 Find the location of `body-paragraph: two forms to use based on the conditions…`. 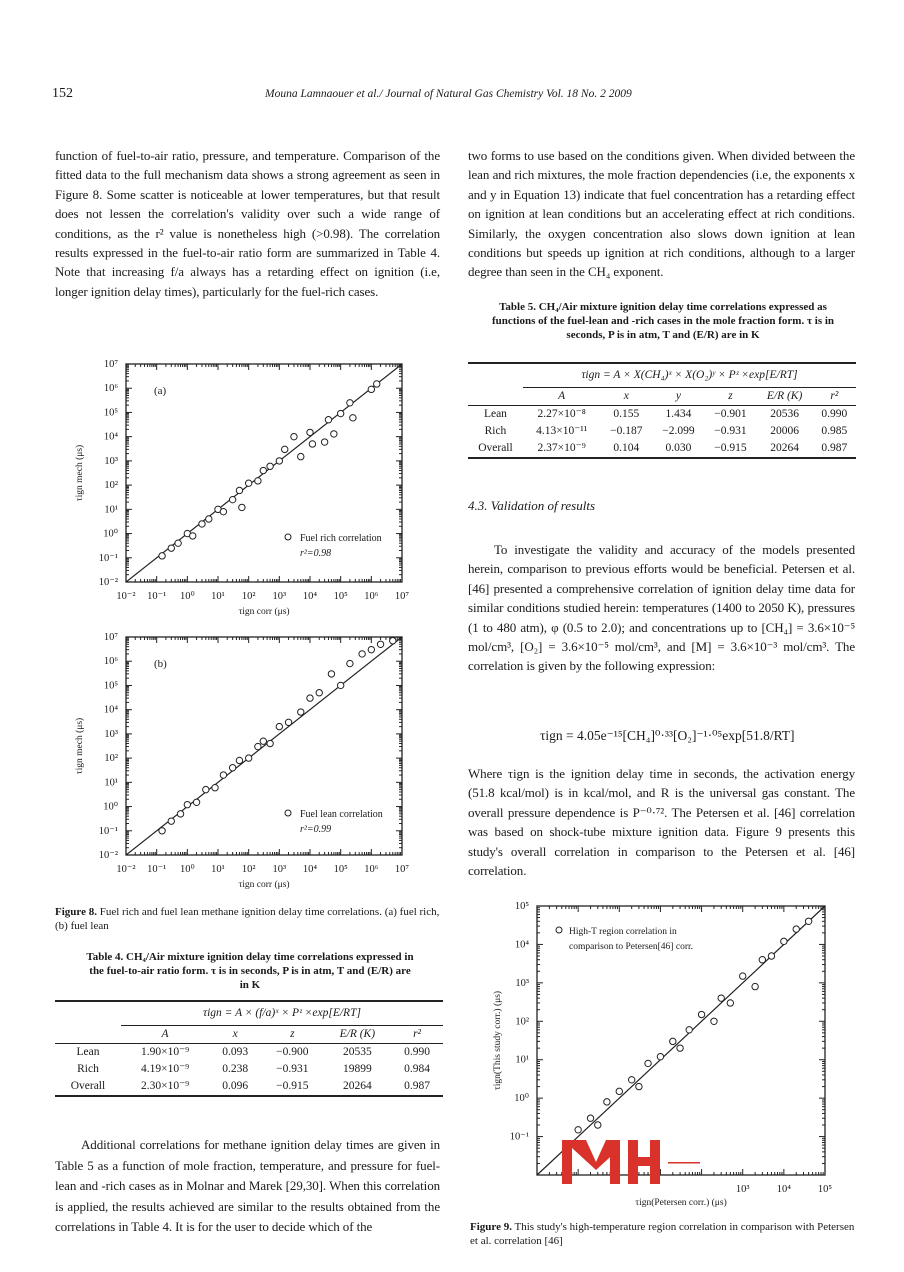

body-paragraph: two forms to use based on the conditions… is located at coordinates (661, 214).